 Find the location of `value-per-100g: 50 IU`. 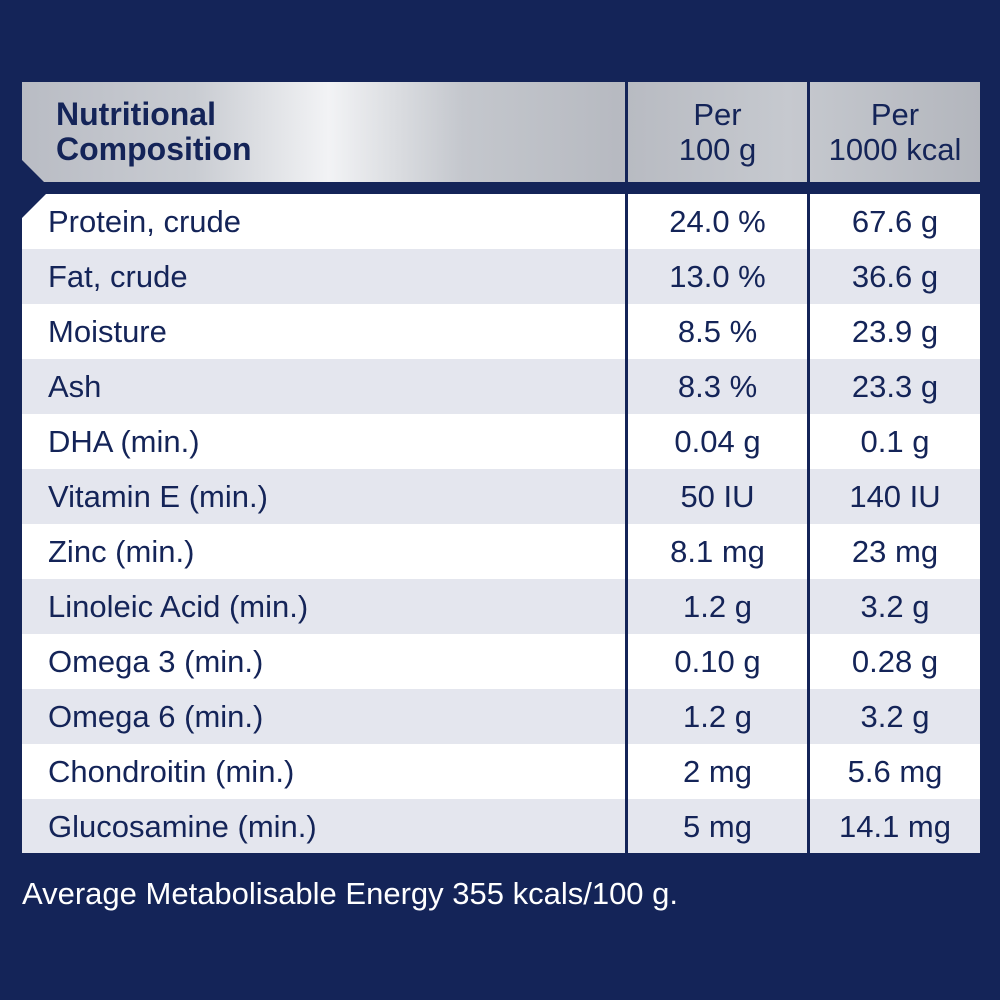

value-per-100g: 50 IU is located at coordinates (717, 496).